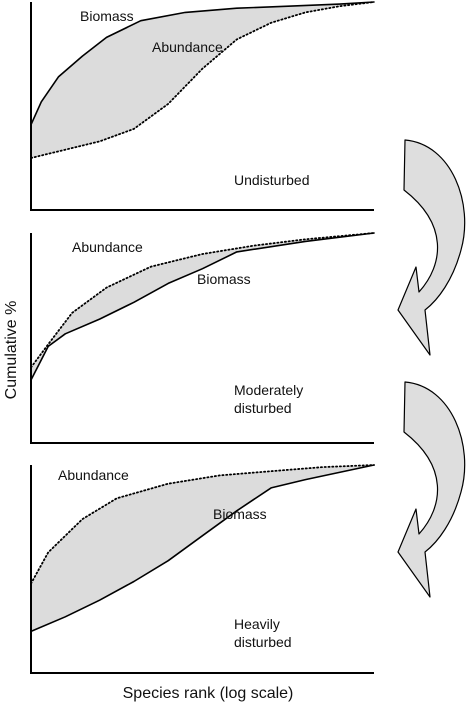  What do you see at coordinates (187, 47) in the screenshot?
I see `abundance-label-1: Abundance` at bounding box center [187, 47].